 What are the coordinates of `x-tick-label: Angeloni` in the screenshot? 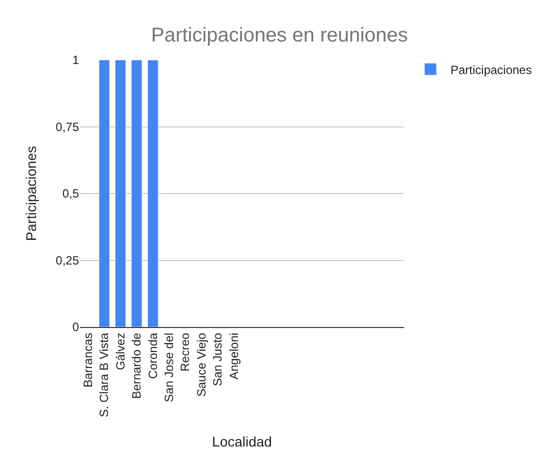 It's located at (233, 356).